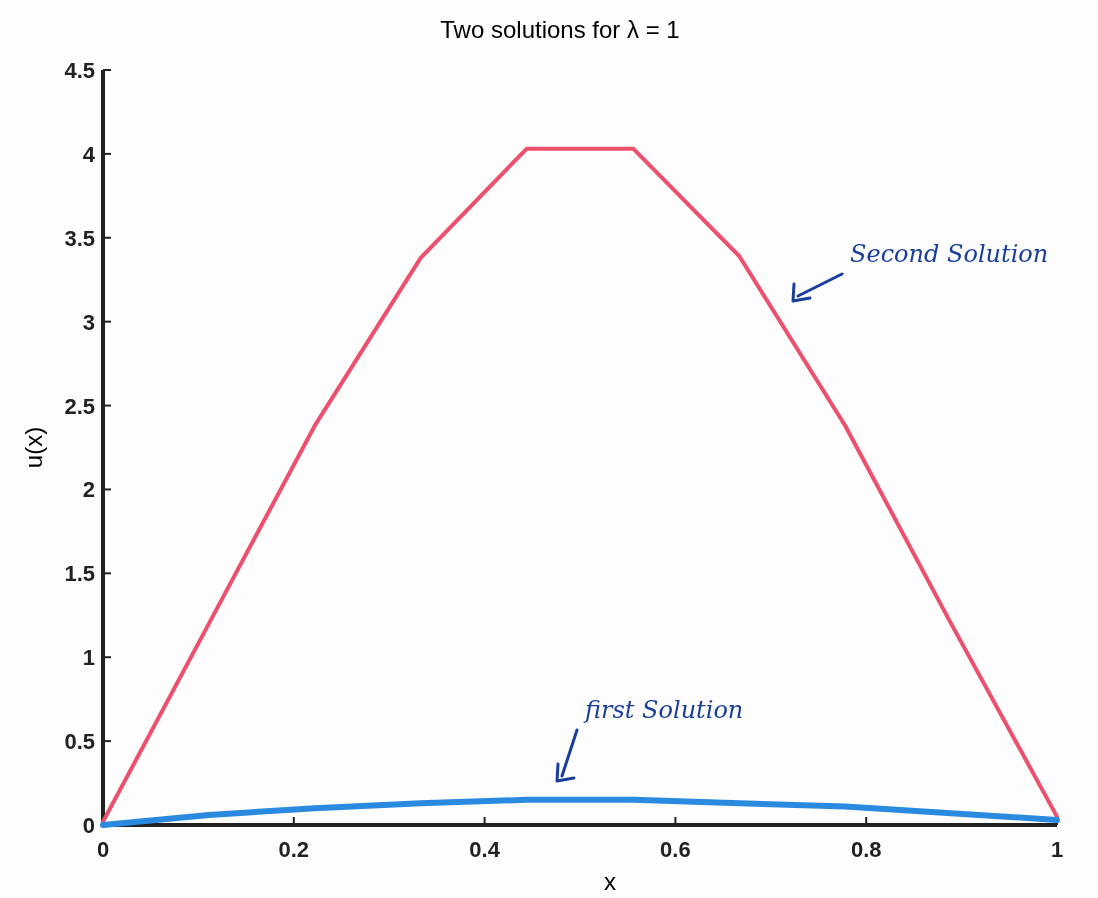 Image resolution: width=1098 pixels, height=898 pixels. I want to click on y-tick-label: 0.5, so click(79, 742).